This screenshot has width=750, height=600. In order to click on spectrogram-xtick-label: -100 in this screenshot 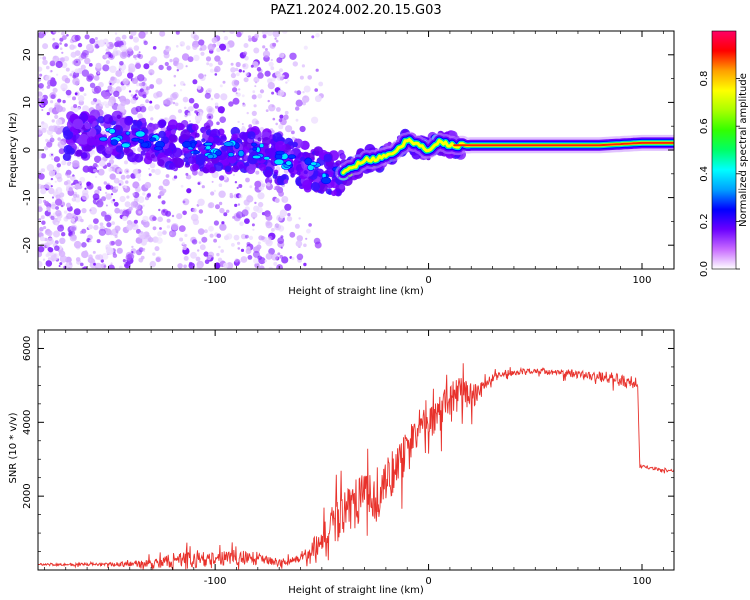, I will do `click(215, 280)`.